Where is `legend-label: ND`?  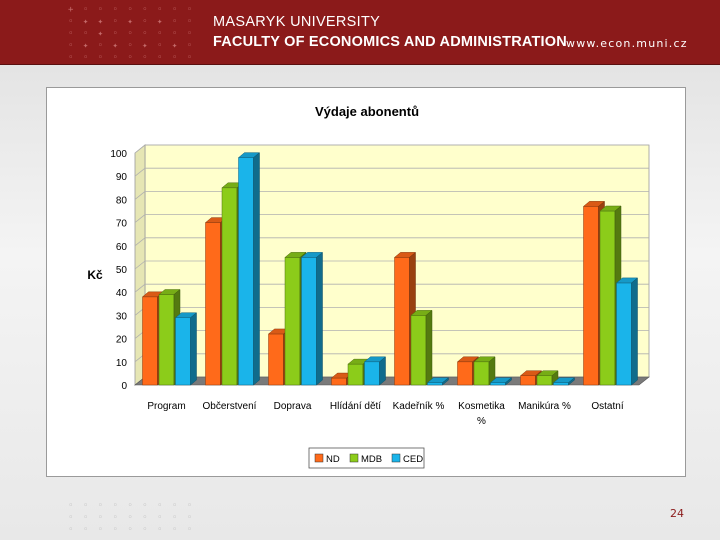
legend-label: ND is located at coordinates (333, 459).